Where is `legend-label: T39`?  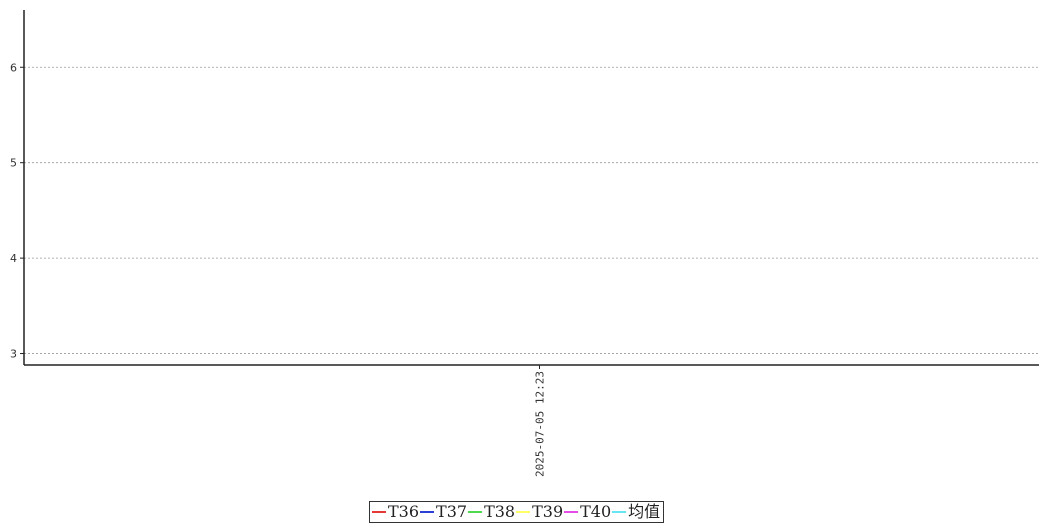
legend-label: T39 is located at coordinates (548, 511).